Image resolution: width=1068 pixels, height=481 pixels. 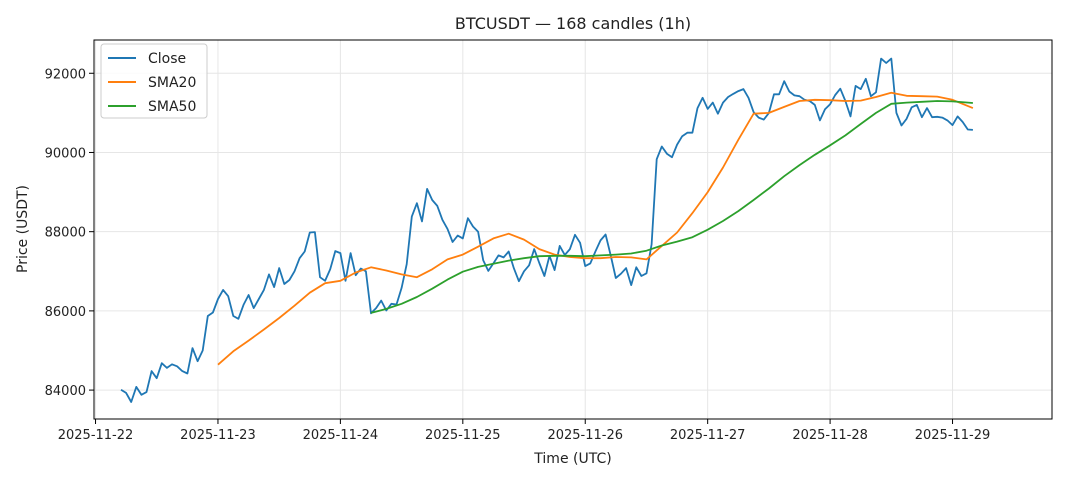 What do you see at coordinates (172, 107) in the screenshot?
I see `legend-label-sma50: SMA50` at bounding box center [172, 107].